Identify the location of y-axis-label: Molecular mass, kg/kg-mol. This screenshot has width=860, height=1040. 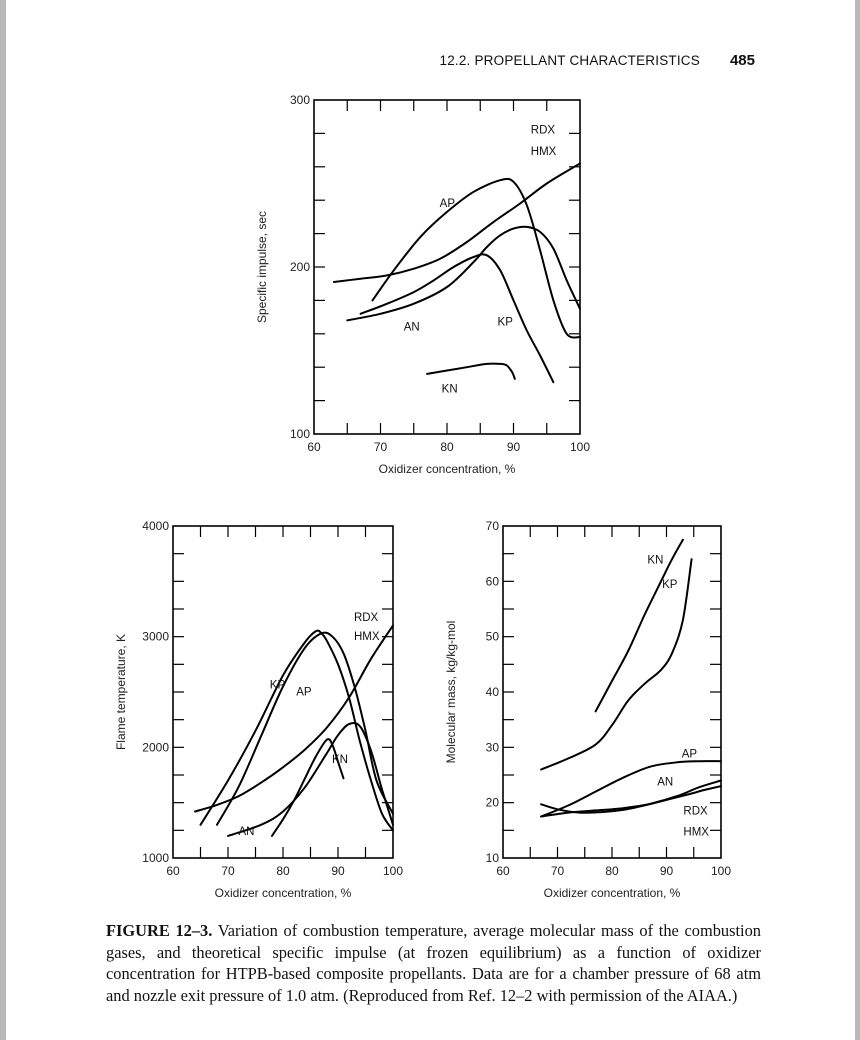
(451, 692).